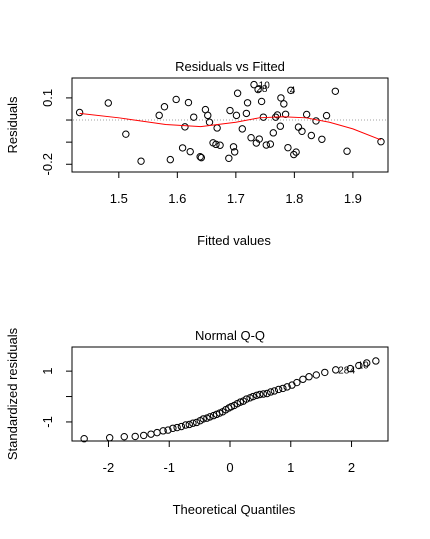 Image resolution: width=430 pixels, height=539 pixels. I want to click on x-tick-label: 0, so click(229, 467).